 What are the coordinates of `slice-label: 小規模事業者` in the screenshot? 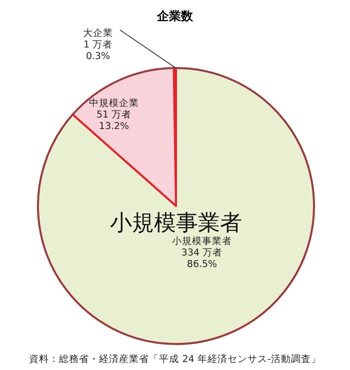 It's located at (202, 241).